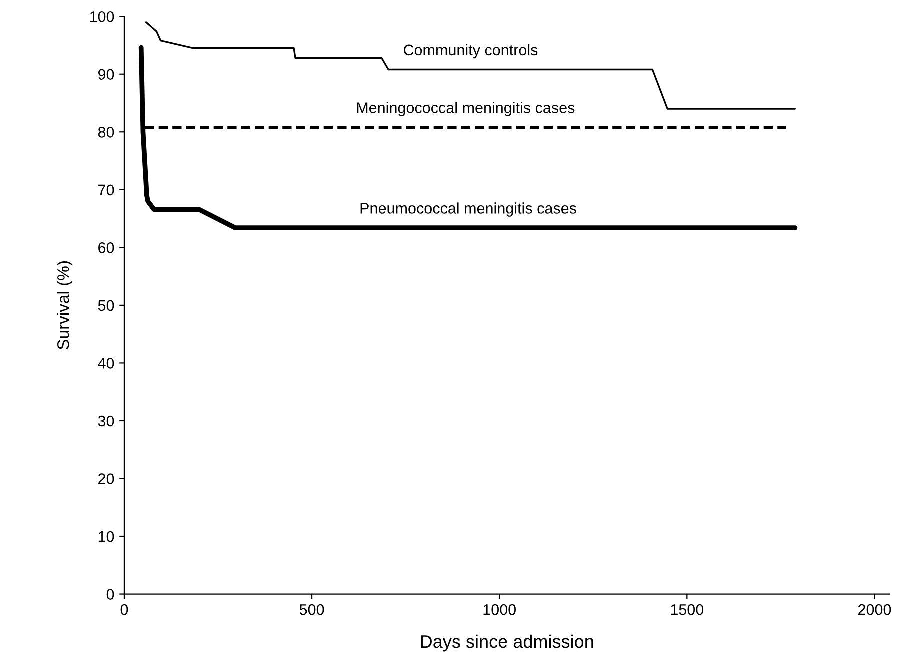 The height and width of the screenshot is (664, 922). What do you see at coordinates (102, 16) in the screenshot?
I see `y-tick-label: 100` at bounding box center [102, 16].